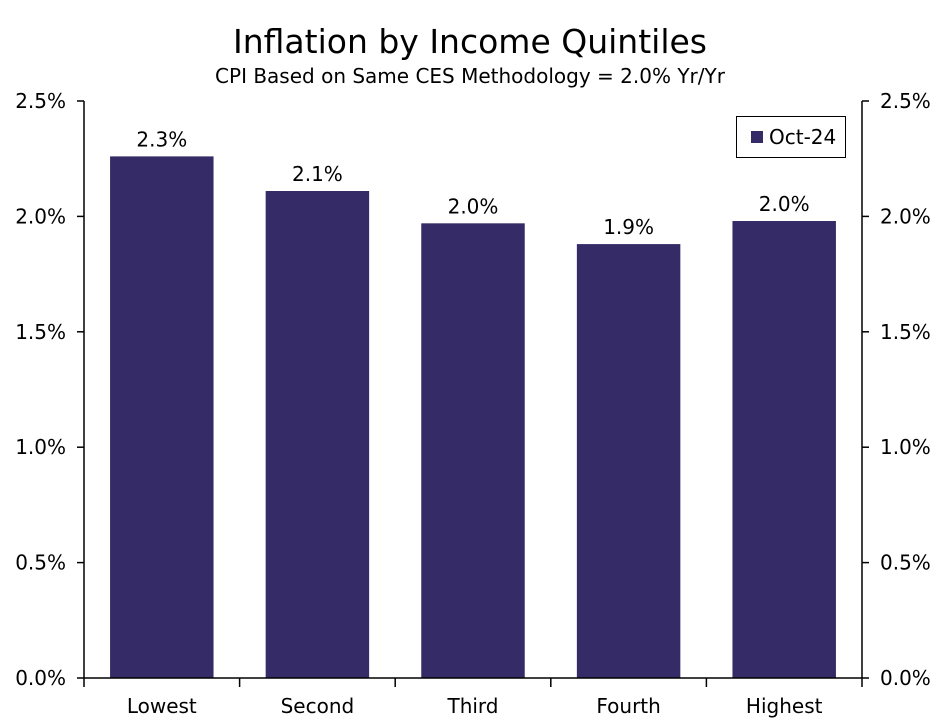  What do you see at coordinates (628, 706) in the screenshot?
I see `x-category-label: Fourth` at bounding box center [628, 706].